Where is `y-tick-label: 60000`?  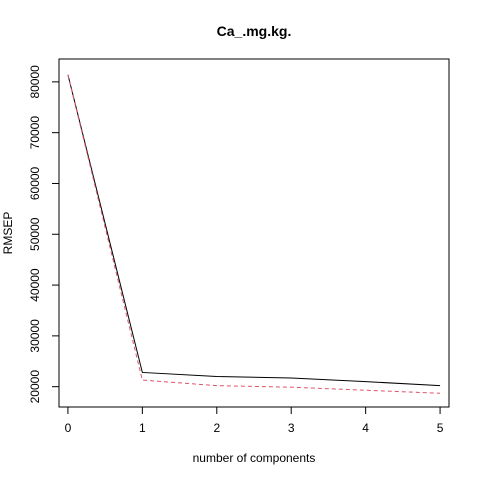
y-tick-label: 60000 is located at coordinates (35, 183).